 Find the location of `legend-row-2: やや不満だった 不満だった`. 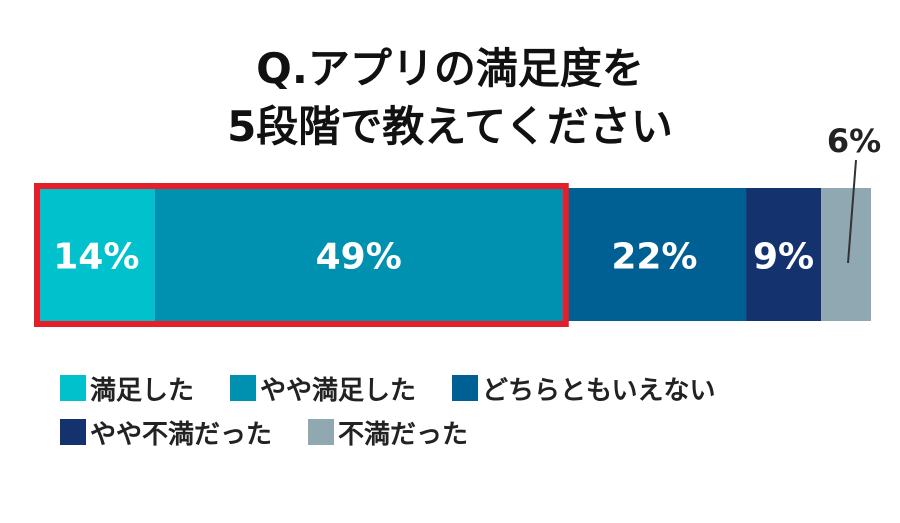

legend-row-2: やや不満だった 不満だった is located at coordinates (460, 432).